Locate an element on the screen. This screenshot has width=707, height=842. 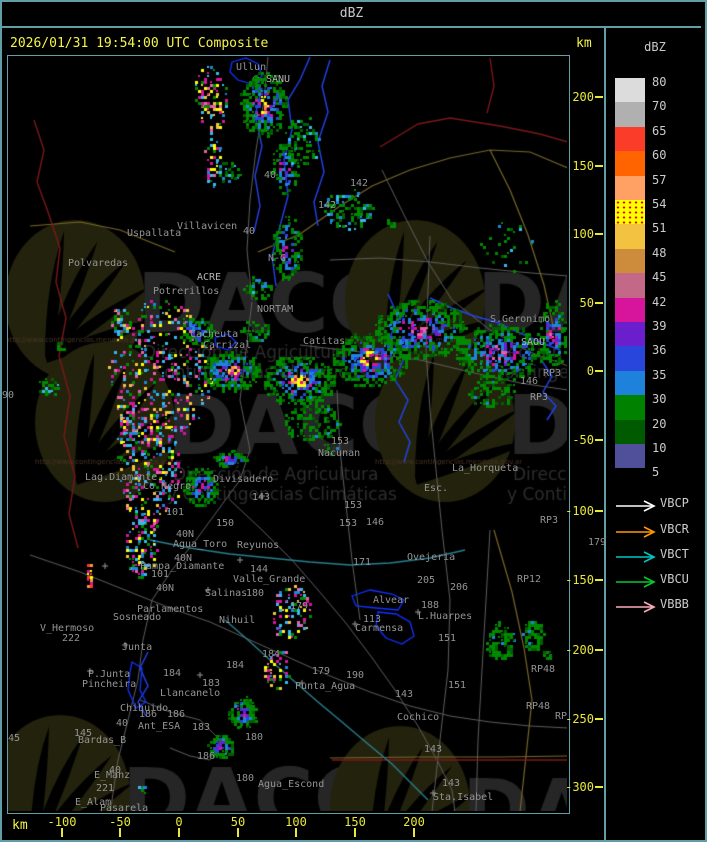
x-axis-unit-label: km is located at coordinates (20, 825).